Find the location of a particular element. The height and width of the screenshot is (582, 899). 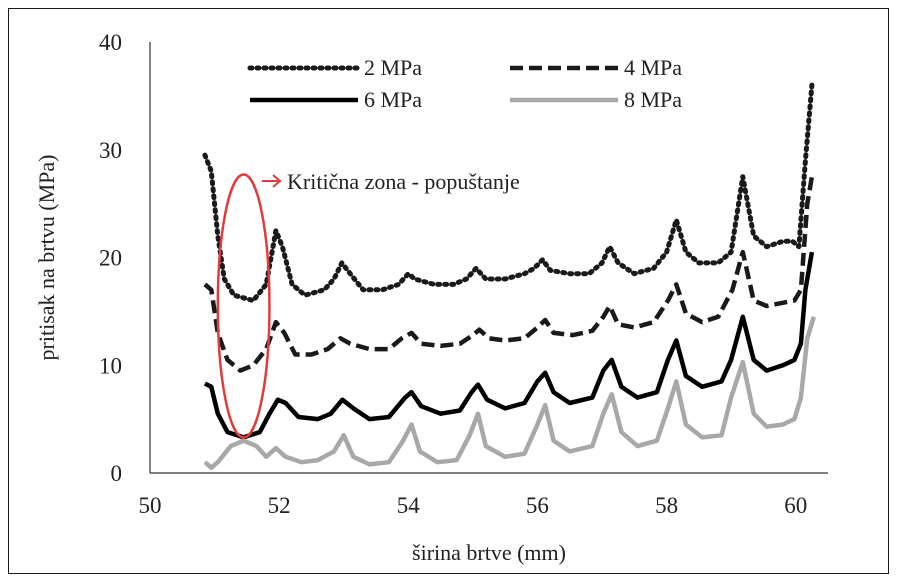

y-tick-label: 20 is located at coordinates (110, 258).